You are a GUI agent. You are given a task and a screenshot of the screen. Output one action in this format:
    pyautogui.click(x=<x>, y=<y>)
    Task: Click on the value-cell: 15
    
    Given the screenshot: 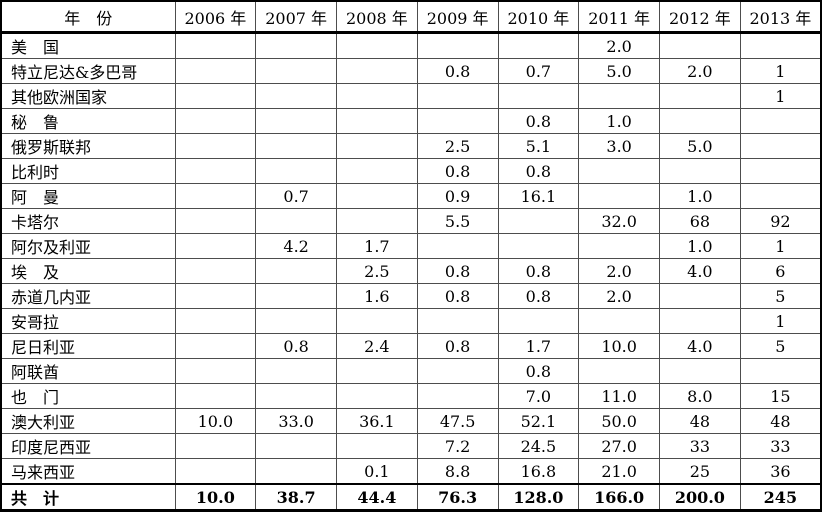 What is the action you would take?
    pyautogui.click(x=780, y=396)
    